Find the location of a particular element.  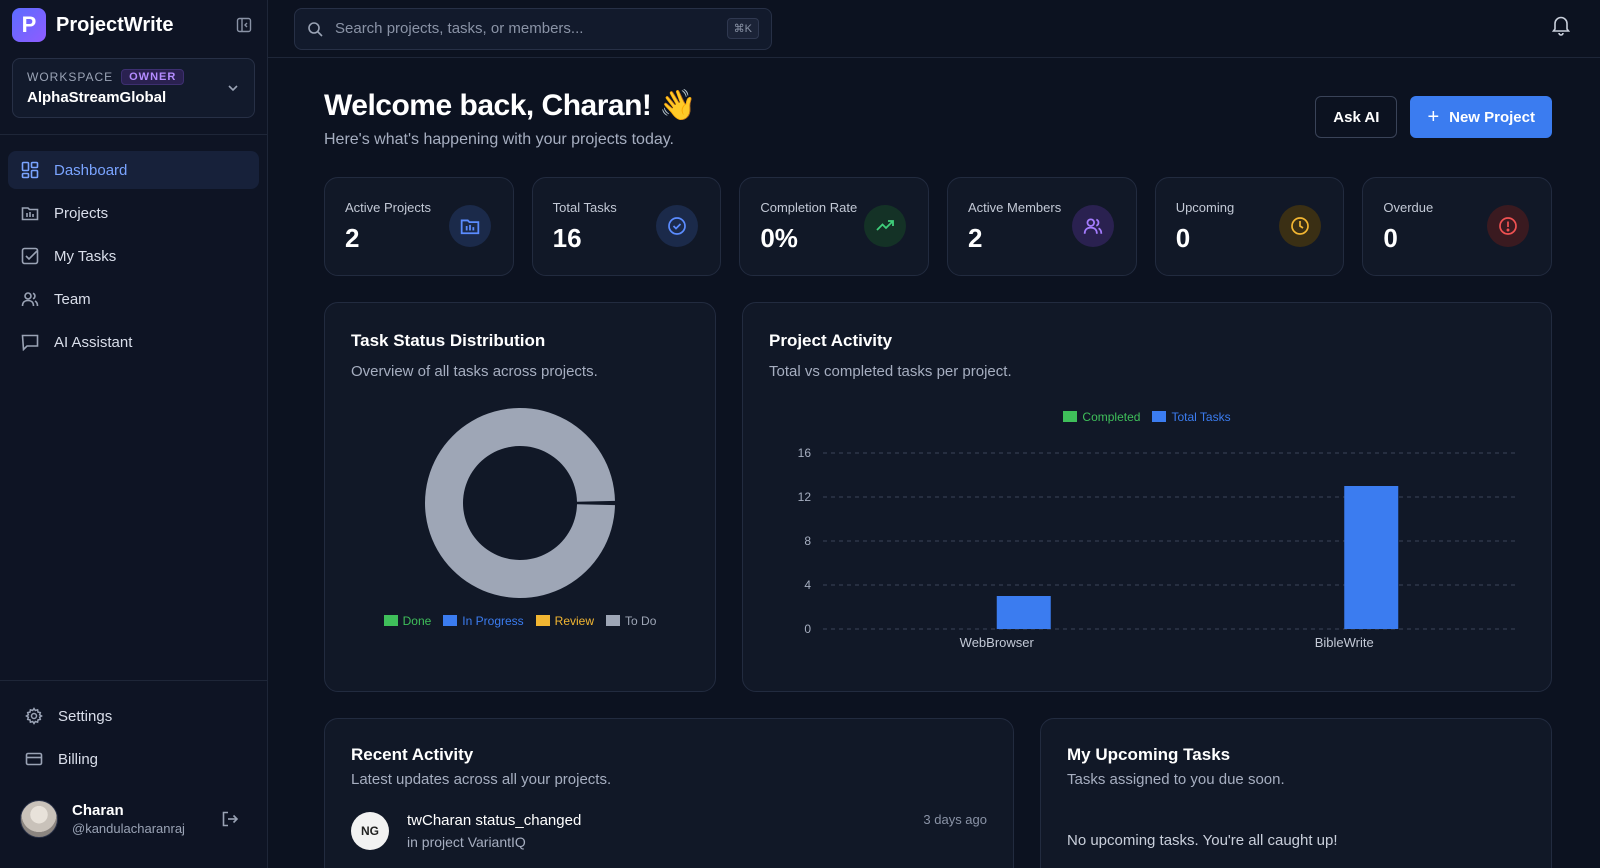

sidebar-item-label: AI Assistant is located at coordinates (93, 342).